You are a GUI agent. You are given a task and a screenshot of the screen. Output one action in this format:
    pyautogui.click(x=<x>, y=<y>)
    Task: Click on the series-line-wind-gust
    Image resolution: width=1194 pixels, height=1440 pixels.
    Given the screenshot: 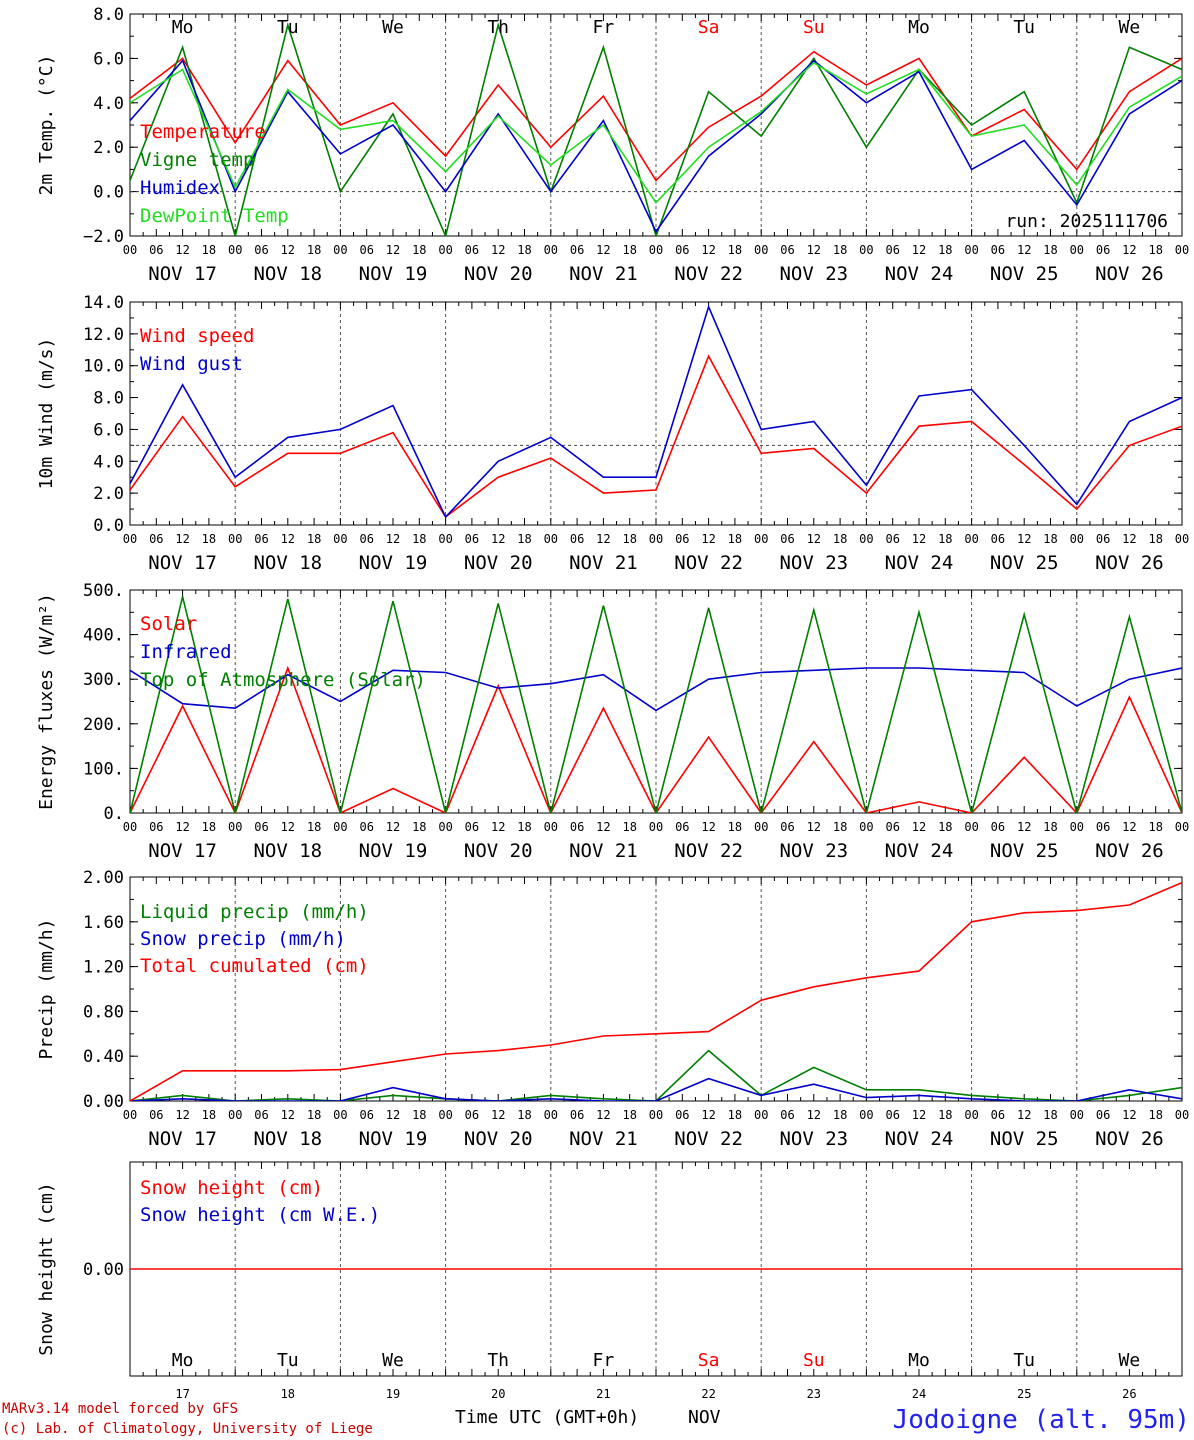 What is the action you would take?
    pyautogui.click(x=656, y=411)
    